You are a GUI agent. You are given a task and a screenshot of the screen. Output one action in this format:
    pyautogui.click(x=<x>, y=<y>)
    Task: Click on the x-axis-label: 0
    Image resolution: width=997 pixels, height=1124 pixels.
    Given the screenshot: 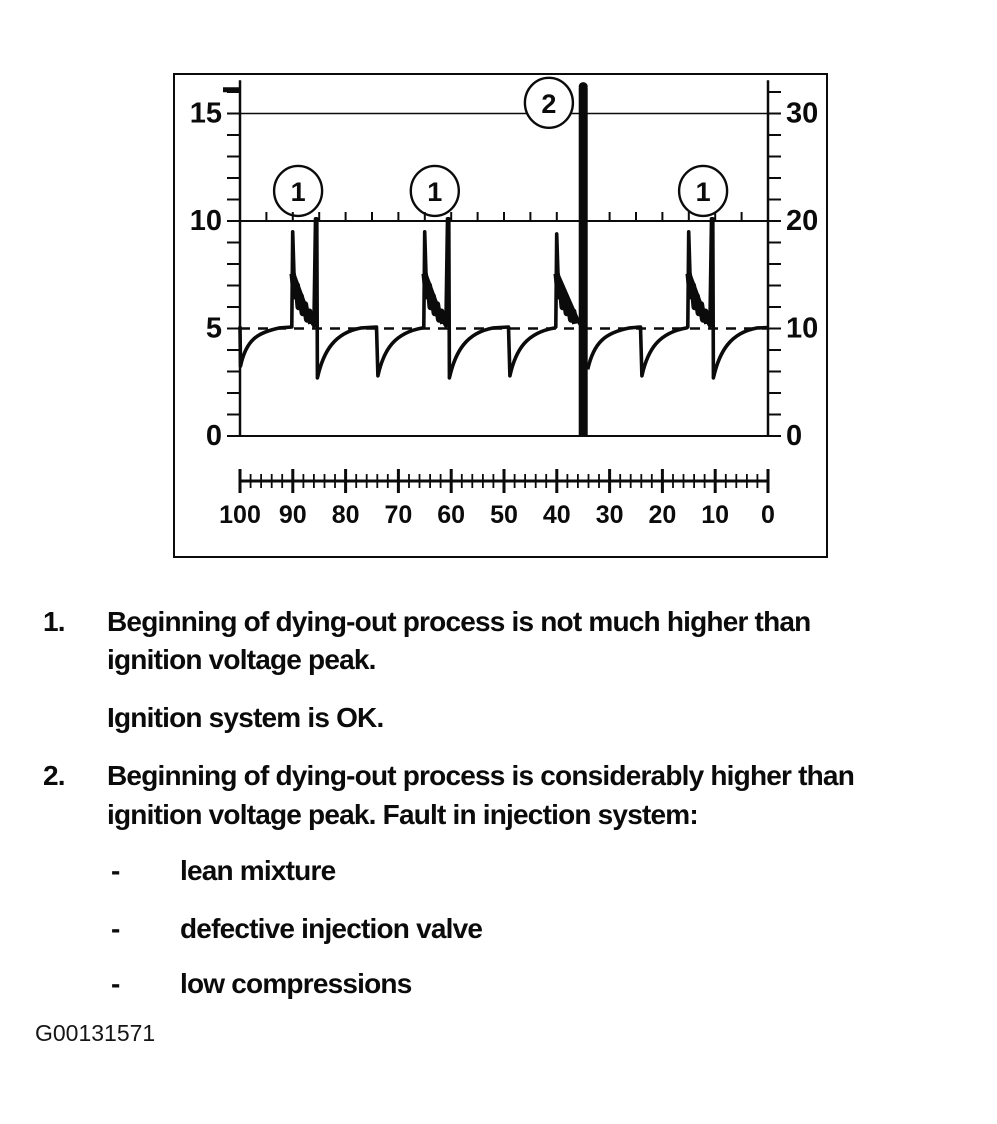 What is the action you would take?
    pyautogui.click(x=768, y=515)
    